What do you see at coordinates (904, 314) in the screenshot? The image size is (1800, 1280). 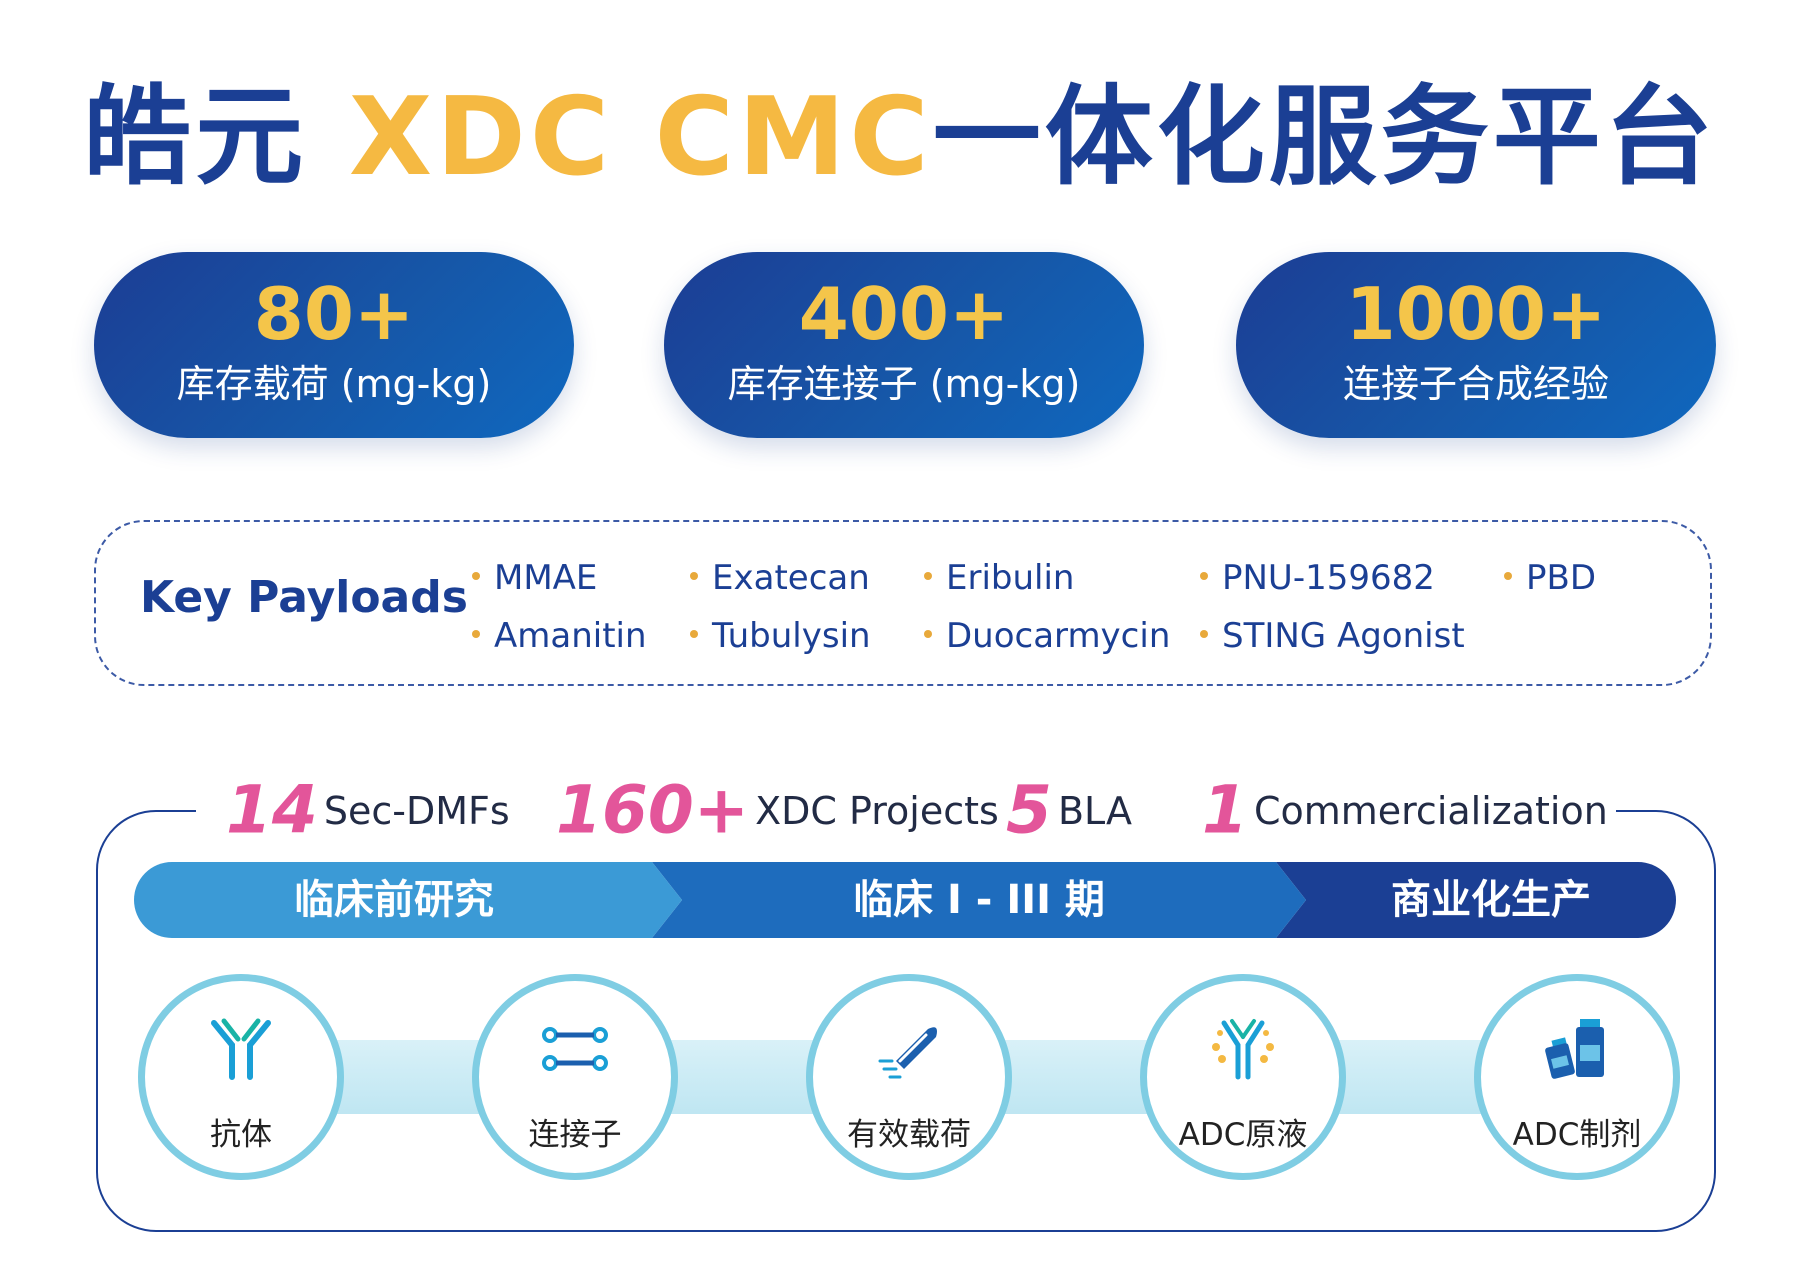 I see `stat-value: 400+` at bounding box center [904, 314].